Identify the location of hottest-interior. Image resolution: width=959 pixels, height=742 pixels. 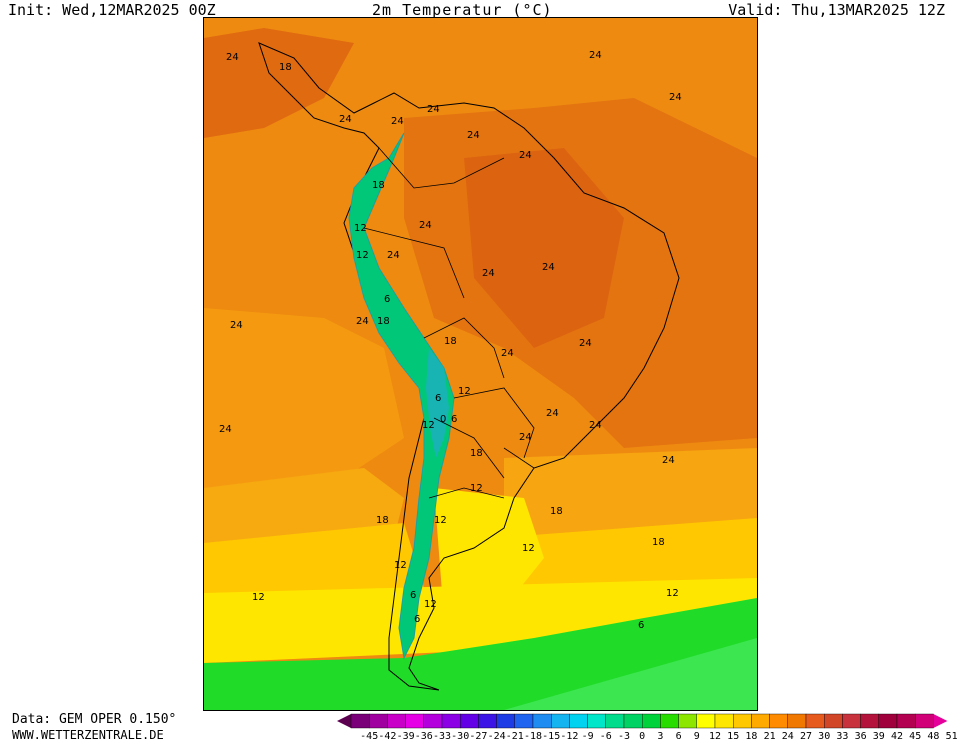
(544, 248).